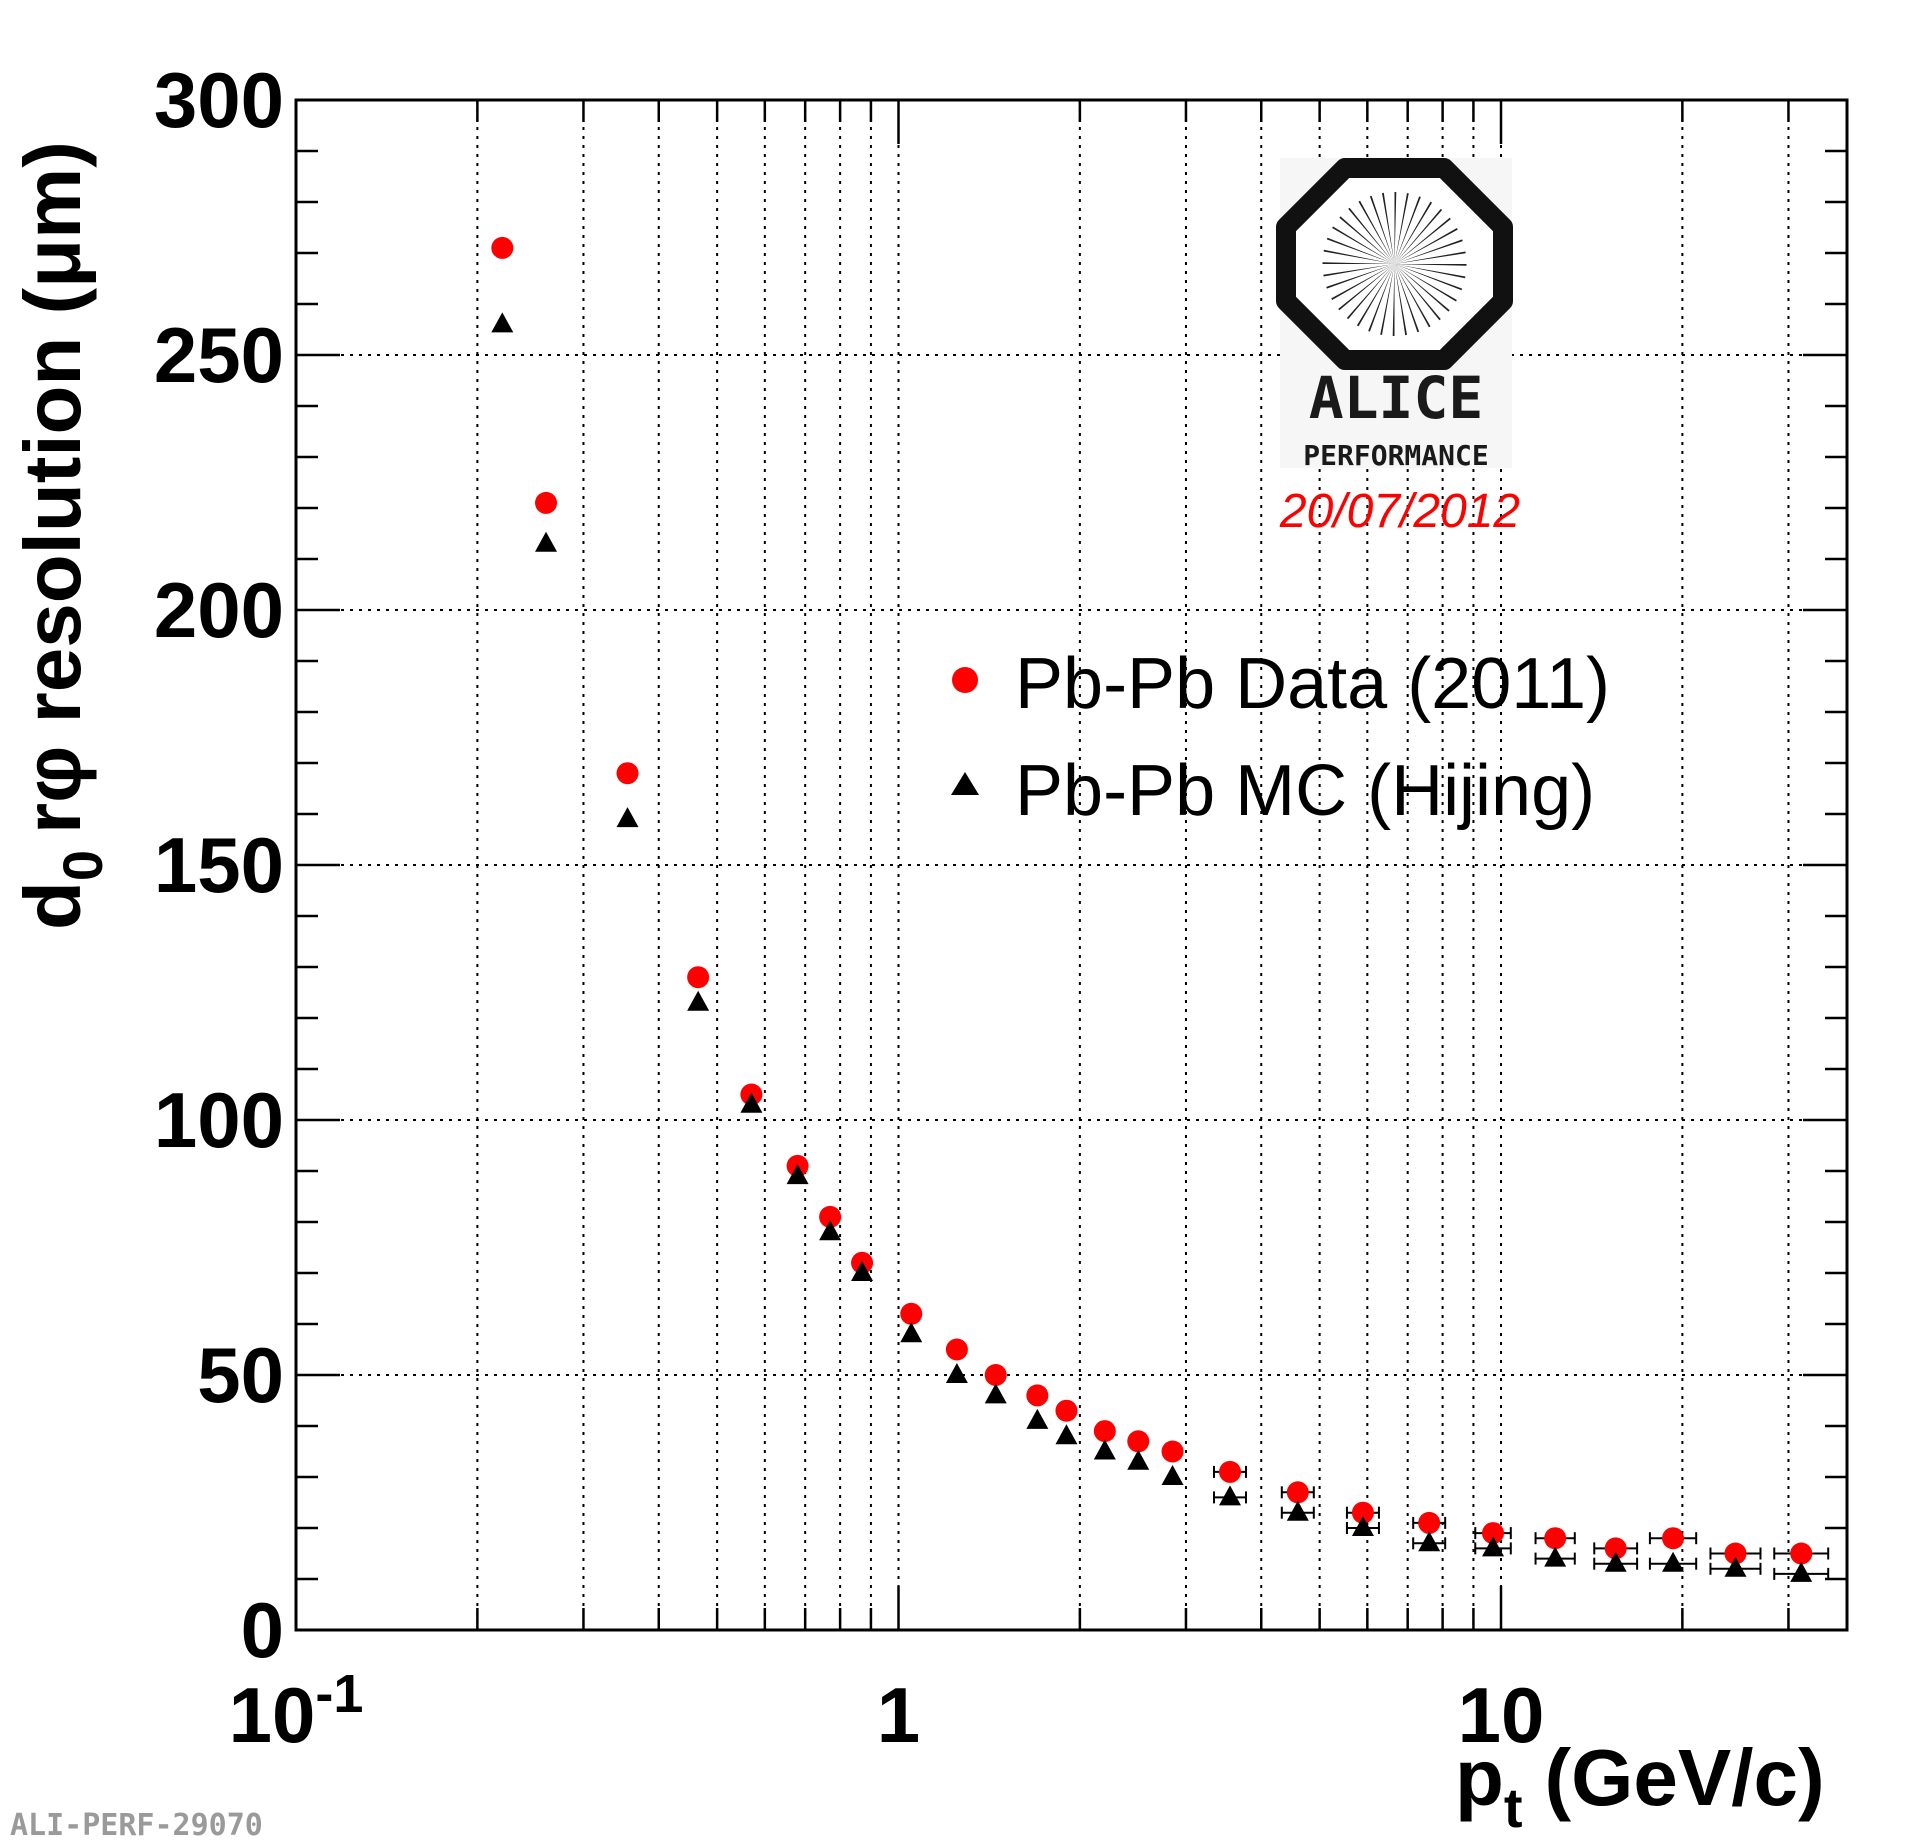 The height and width of the screenshot is (1842, 1920). Describe the element at coordinates (1312, 684) in the screenshot. I see `legend-label-data: Pb-Pb Data (2011)` at that location.